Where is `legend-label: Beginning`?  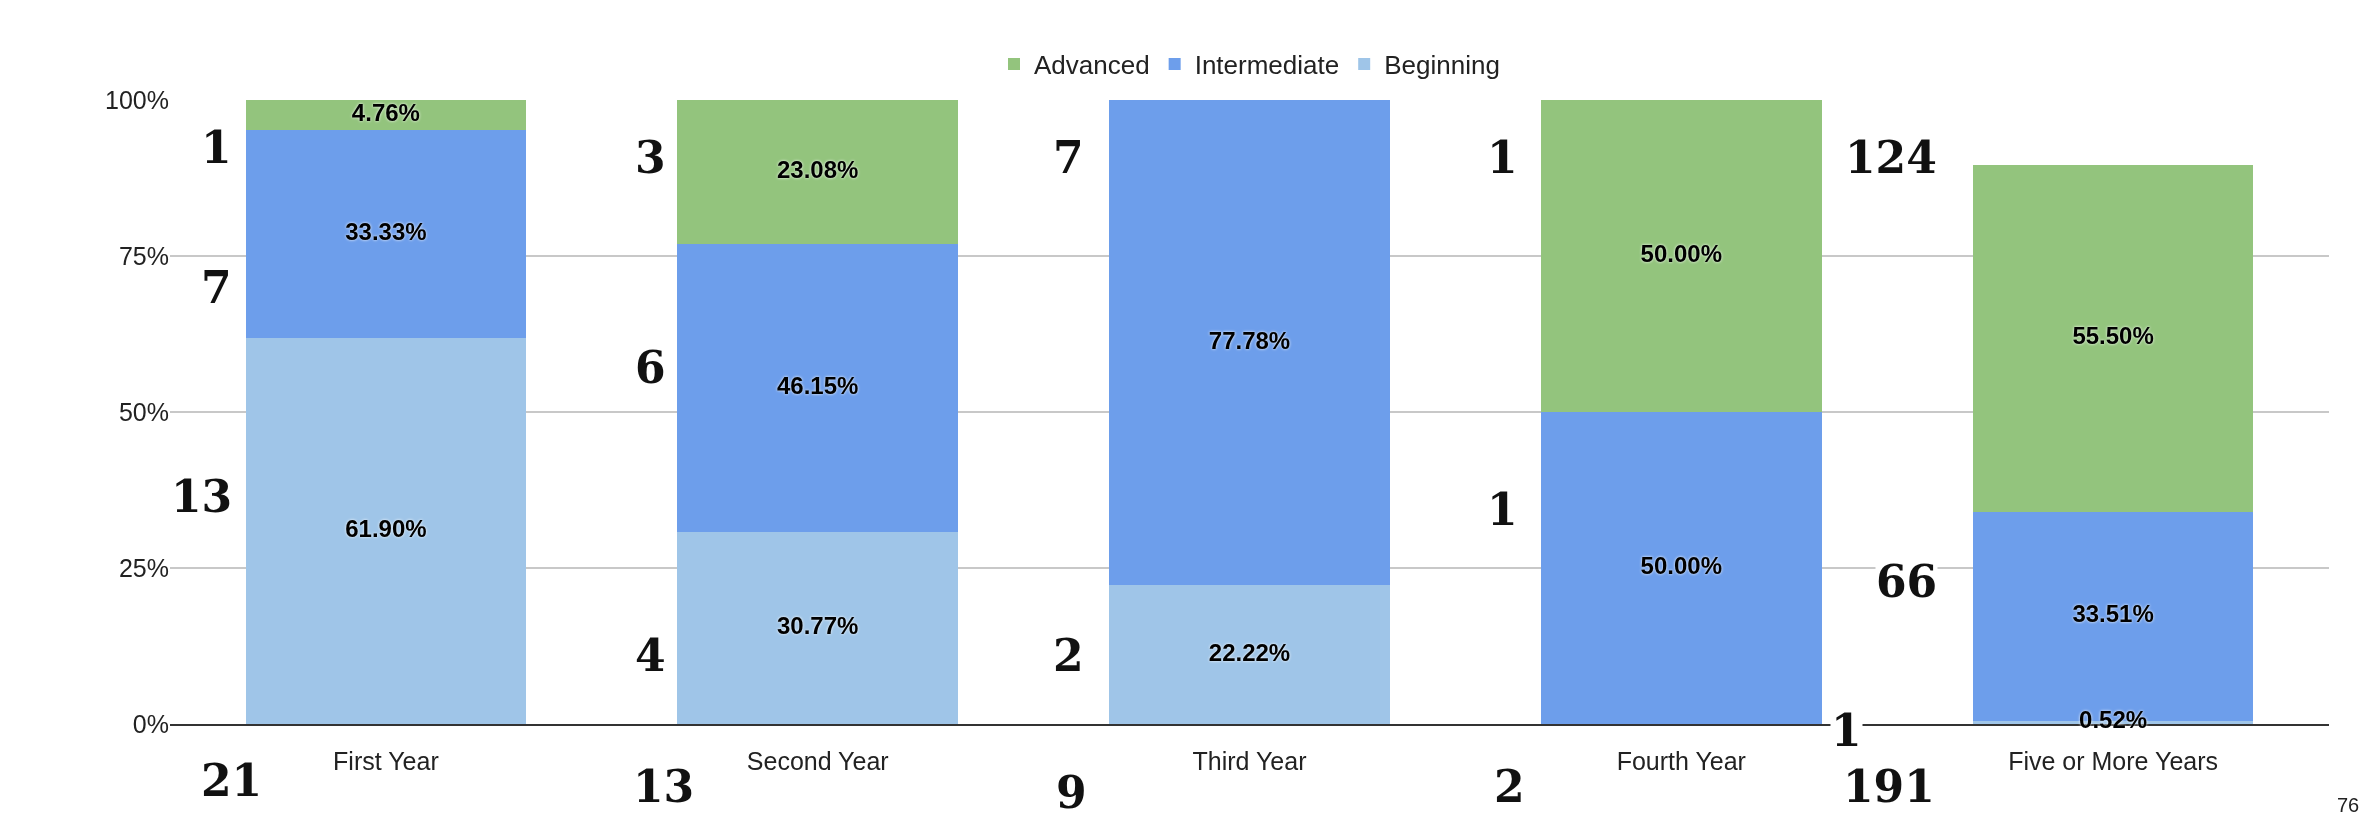
legend-label: Beginning is located at coordinates (1442, 65).